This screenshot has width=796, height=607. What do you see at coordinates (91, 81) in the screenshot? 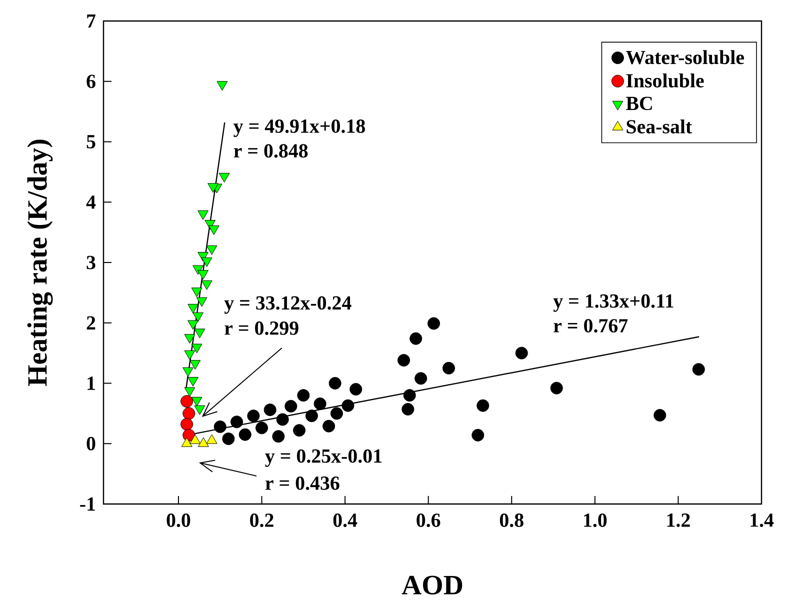
I see `y-tick-label: 6` at bounding box center [91, 81].